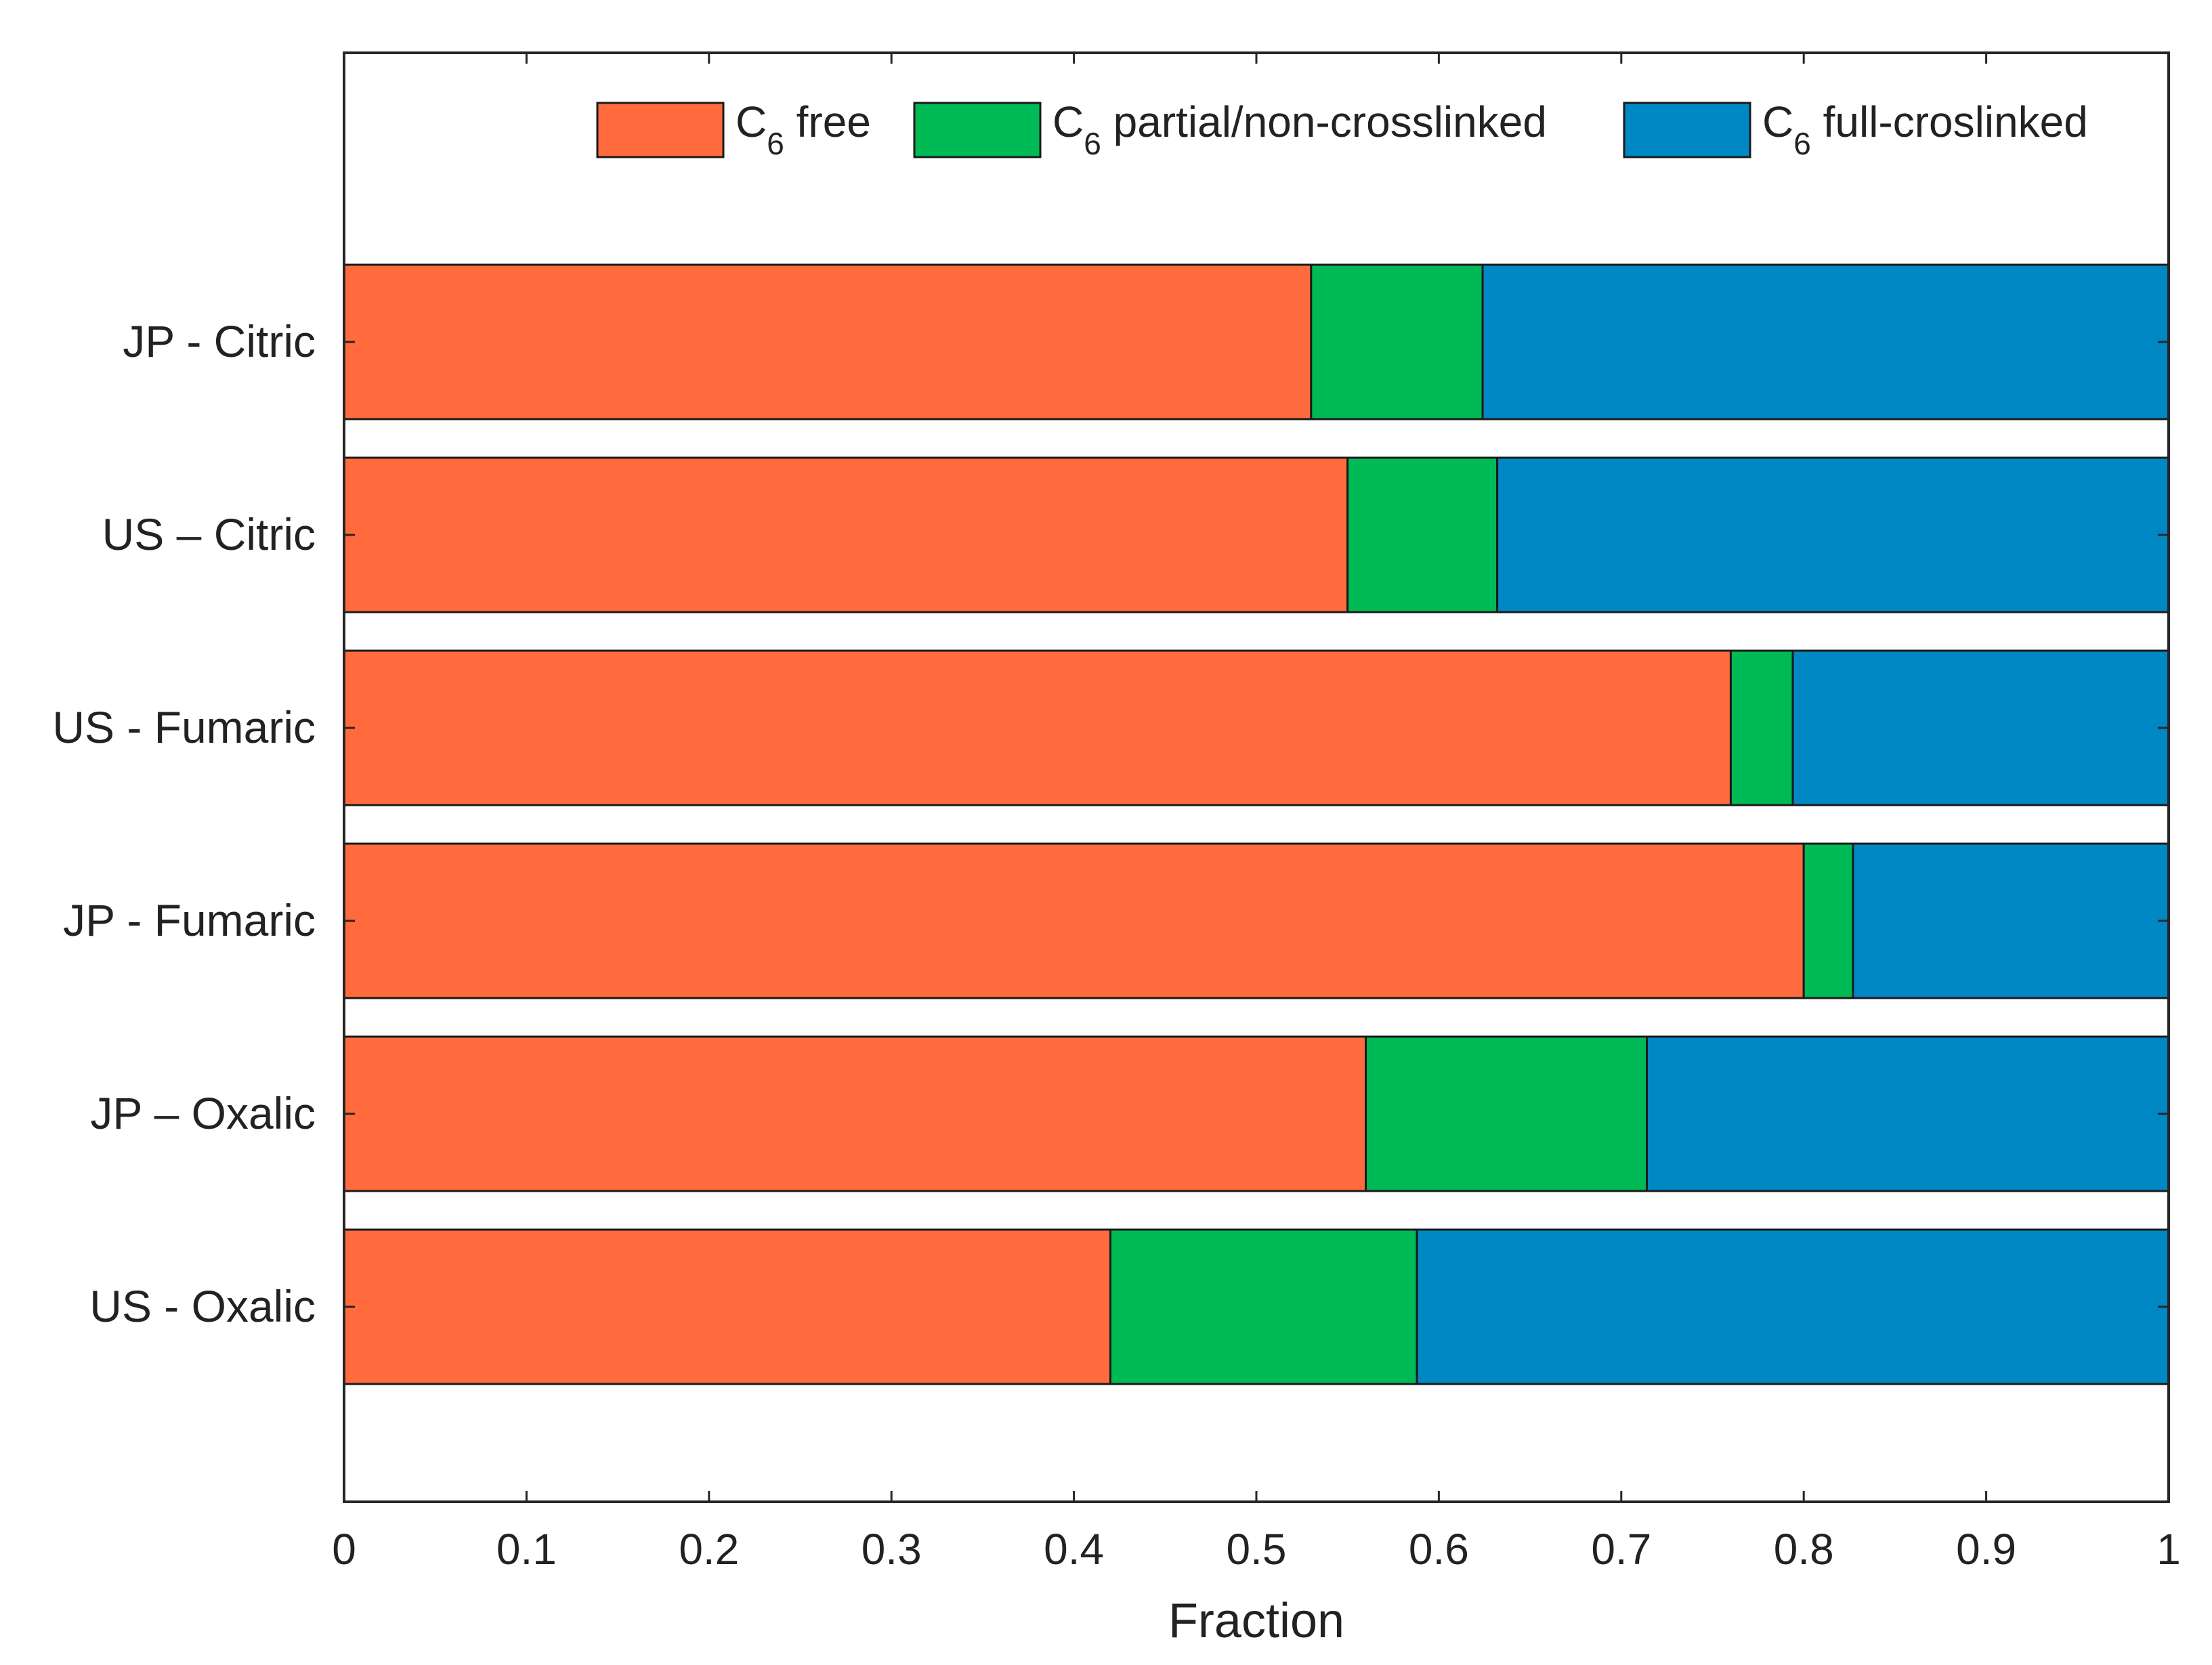 The height and width of the screenshot is (1665, 2212). Describe the element at coordinates (203, 1113) in the screenshot. I see `category-label: JP – Oxalic` at that location.